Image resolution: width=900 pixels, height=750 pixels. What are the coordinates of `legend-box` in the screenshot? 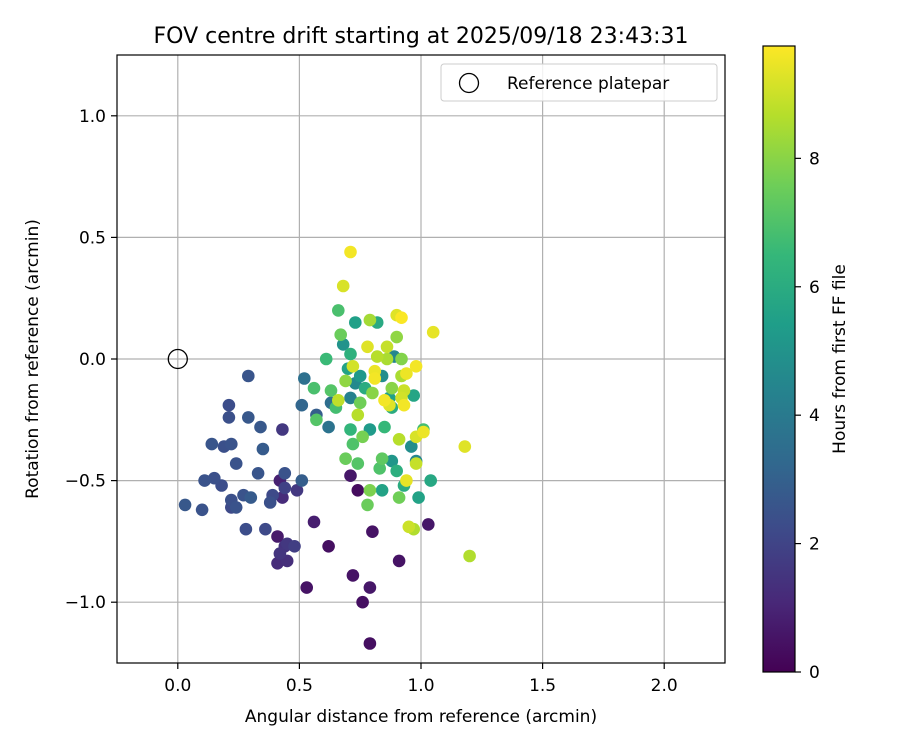 It's located at (579, 82).